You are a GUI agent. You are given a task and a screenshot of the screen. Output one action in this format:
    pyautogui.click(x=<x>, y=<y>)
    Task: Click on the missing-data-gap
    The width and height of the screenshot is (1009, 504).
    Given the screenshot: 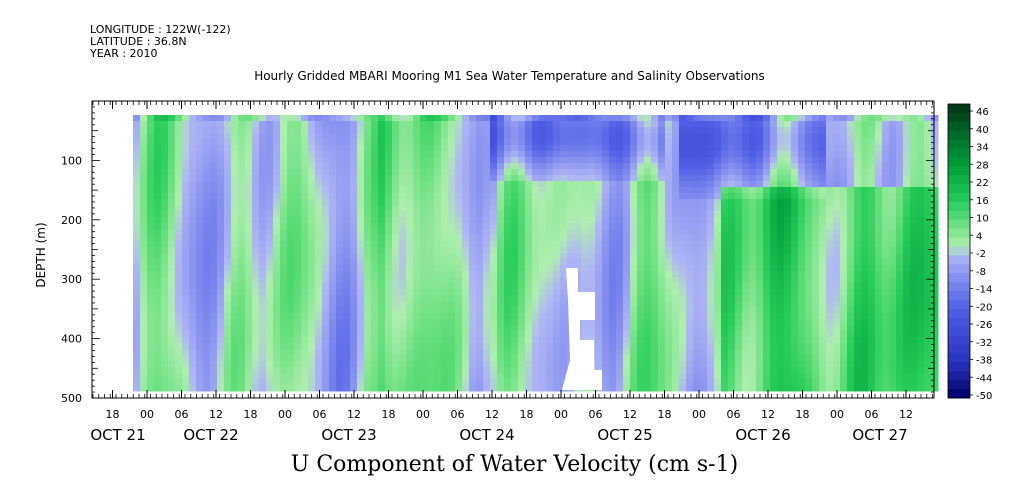 What is the action you would take?
    pyautogui.click(x=582, y=329)
    